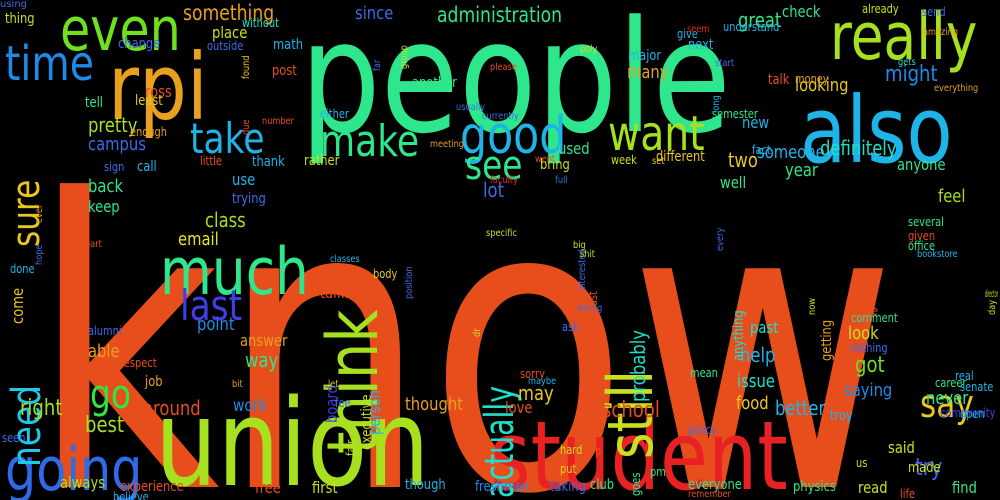 This screenshot has width=1000, height=500. Describe the element at coordinates (631, 410) in the screenshot. I see `word-35: school` at that location.